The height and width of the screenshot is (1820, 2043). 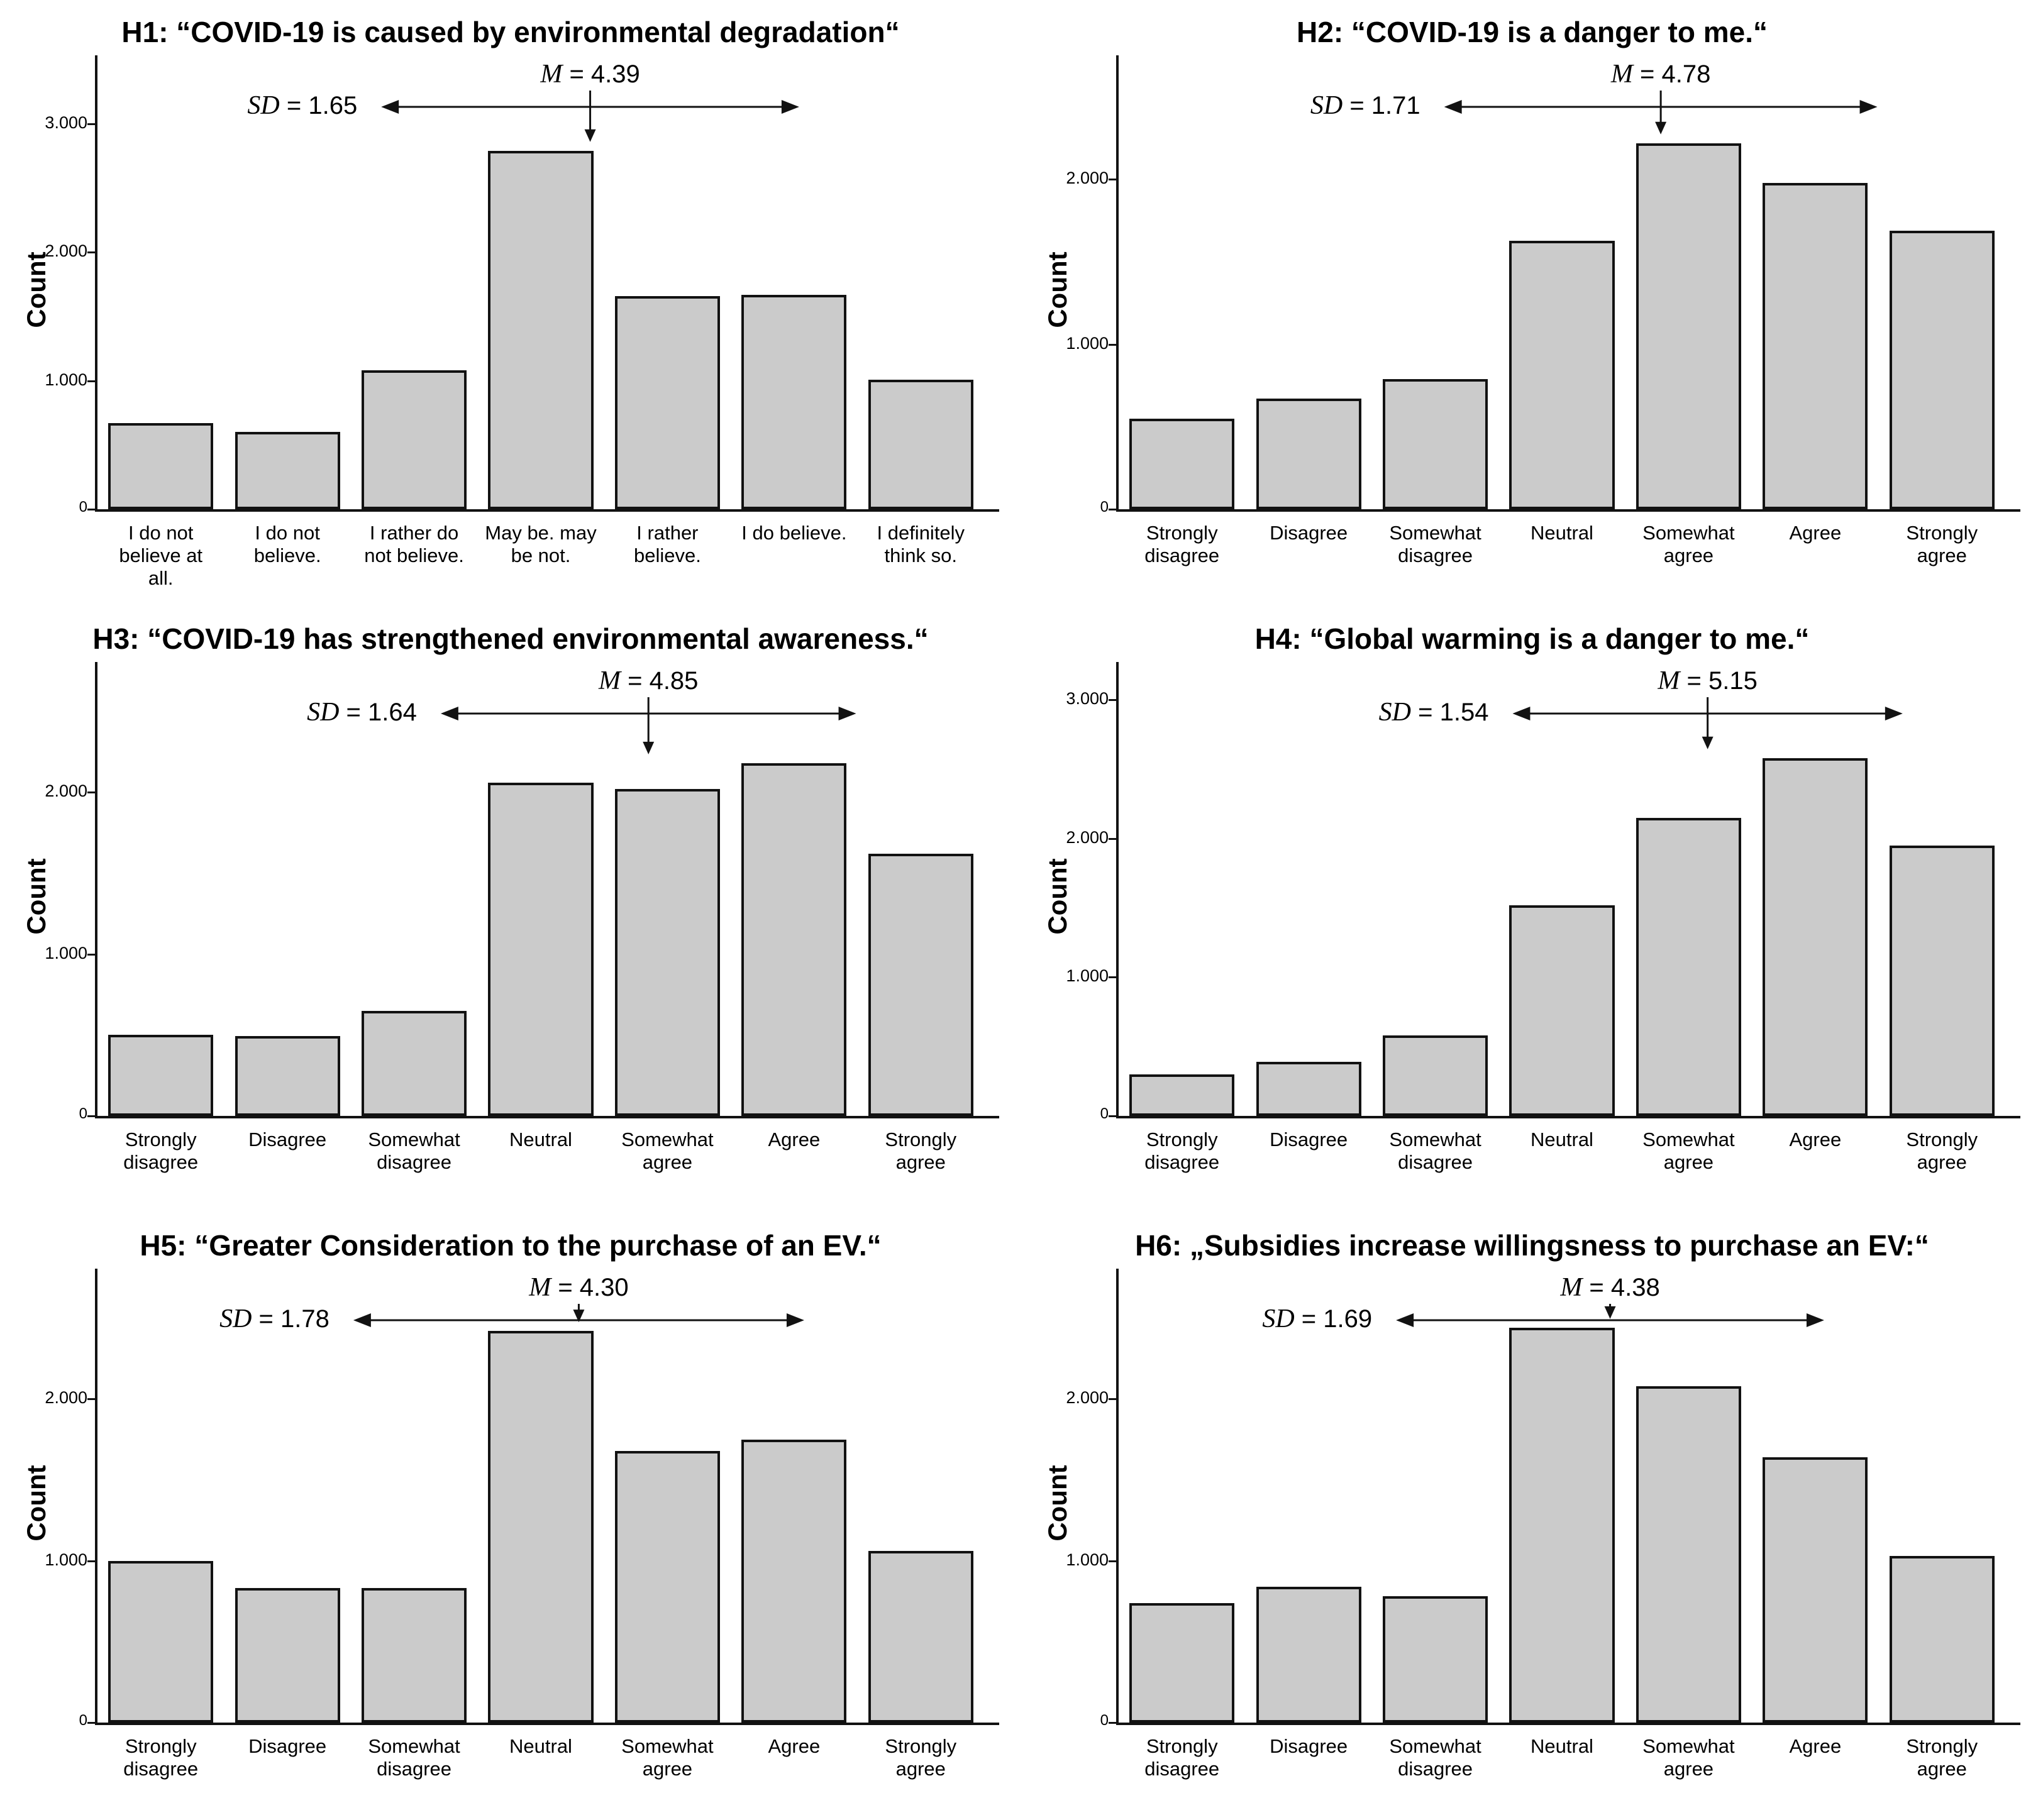 What do you see at coordinates (66, 952) in the screenshot?
I see `y-tick-label: 1.000` at bounding box center [66, 952].